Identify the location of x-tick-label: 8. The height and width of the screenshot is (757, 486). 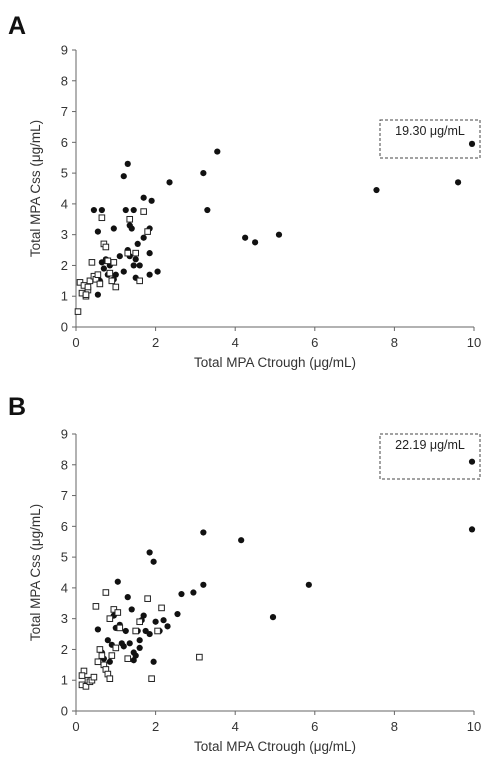
(394, 342).